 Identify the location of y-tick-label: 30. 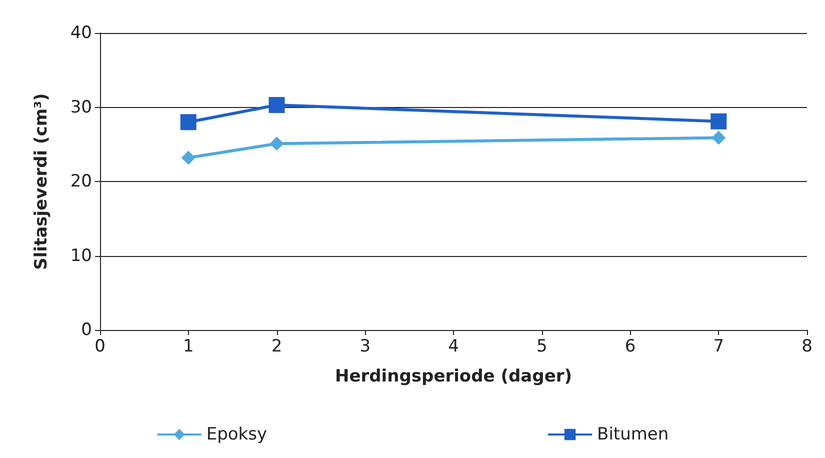
(81, 107).